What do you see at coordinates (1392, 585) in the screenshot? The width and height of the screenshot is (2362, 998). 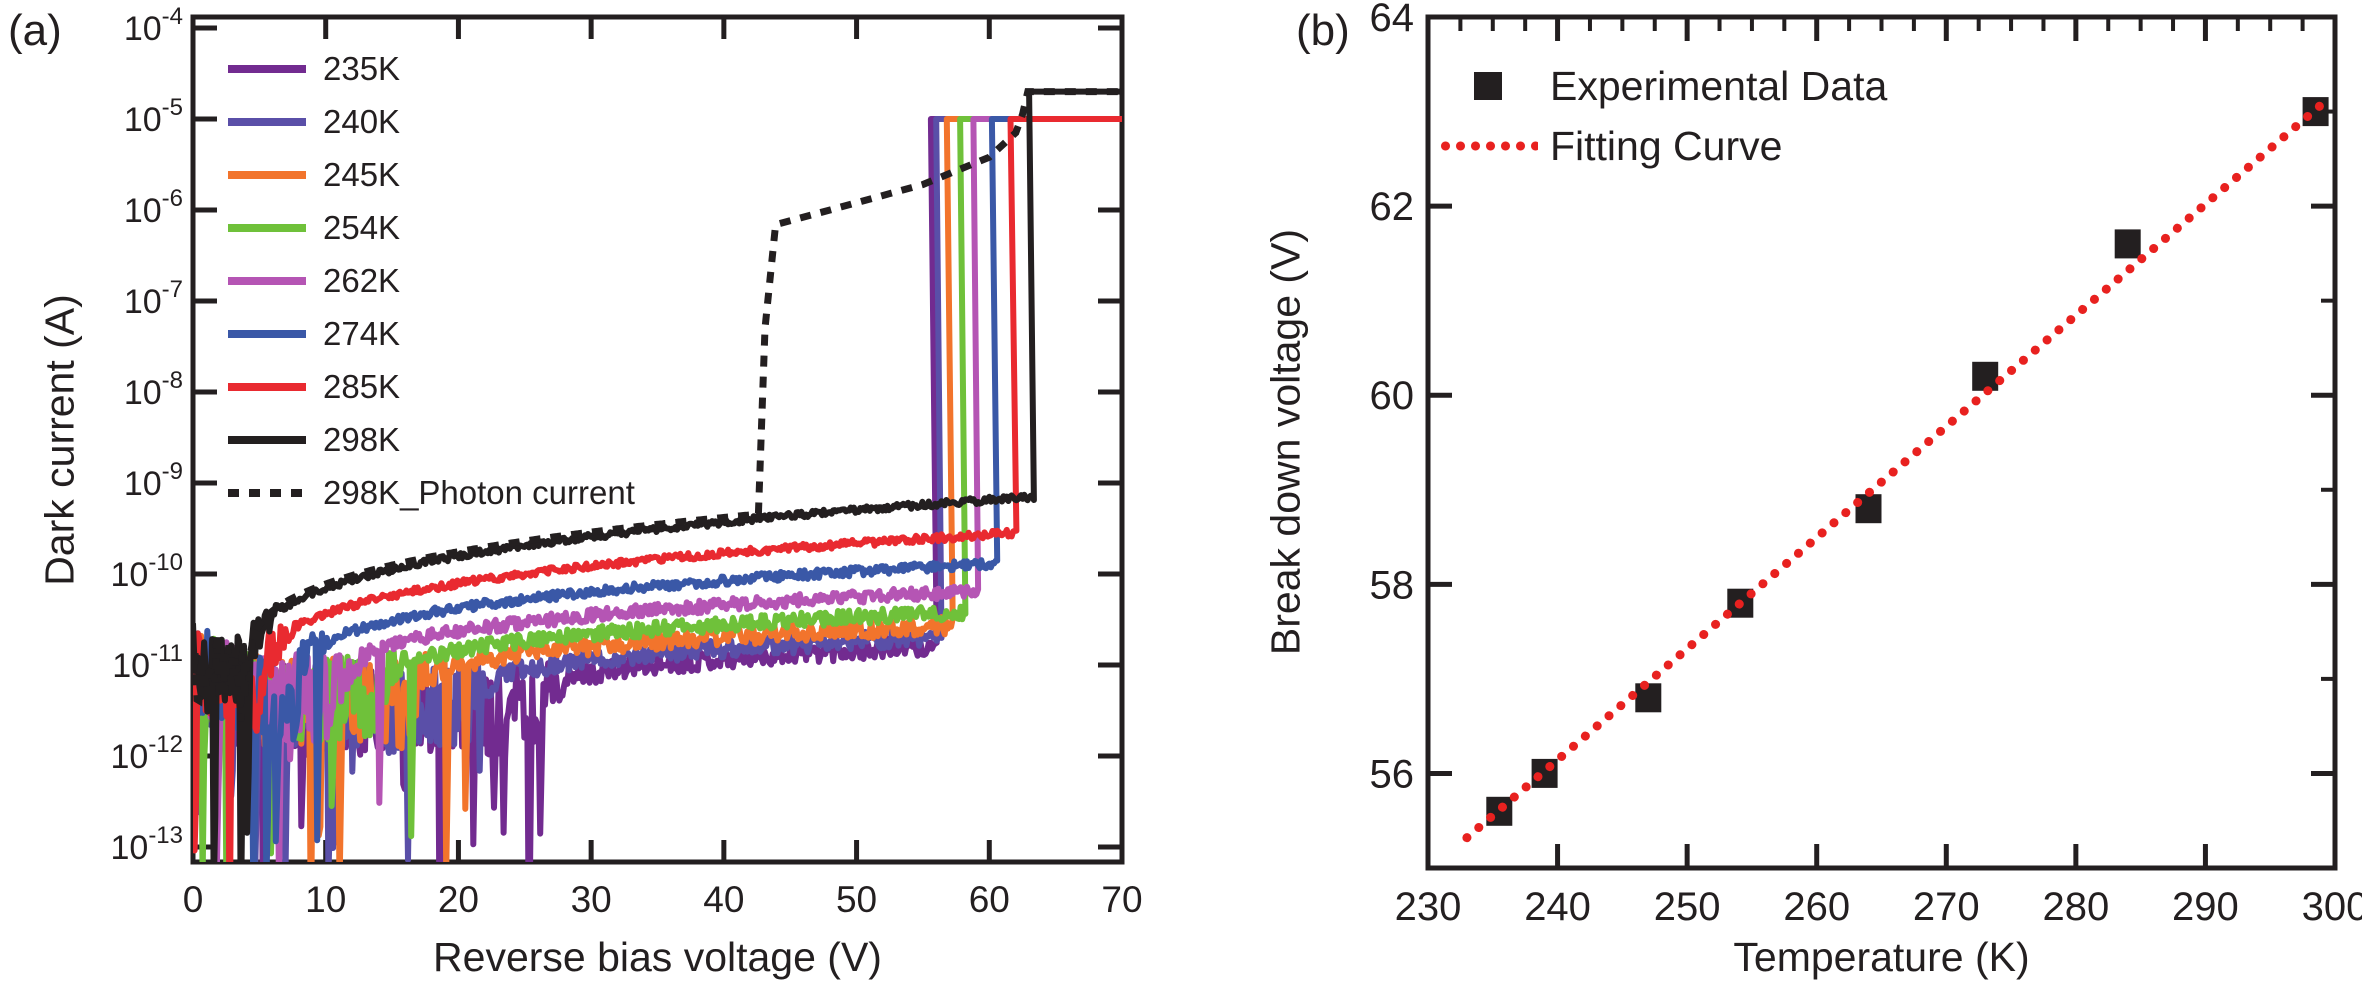 I see `y-tick-label: 58` at bounding box center [1392, 585].